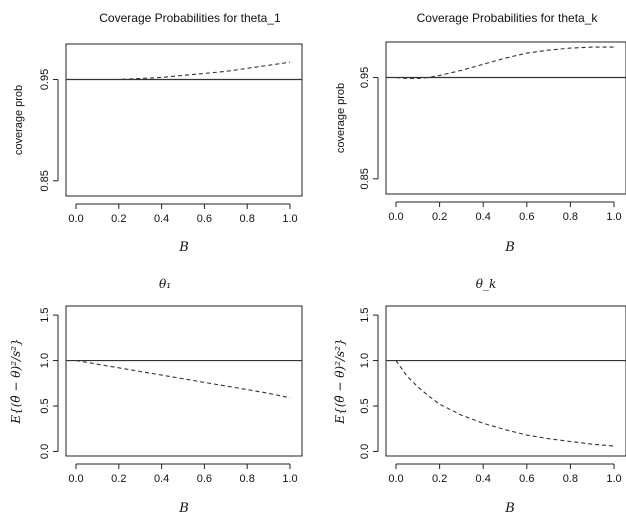 The width and height of the screenshot is (626, 516). What do you see at coordinates (486, 284) in the screenshot?
I see `chart-title: θ_k` at bounding box center [486, 284].